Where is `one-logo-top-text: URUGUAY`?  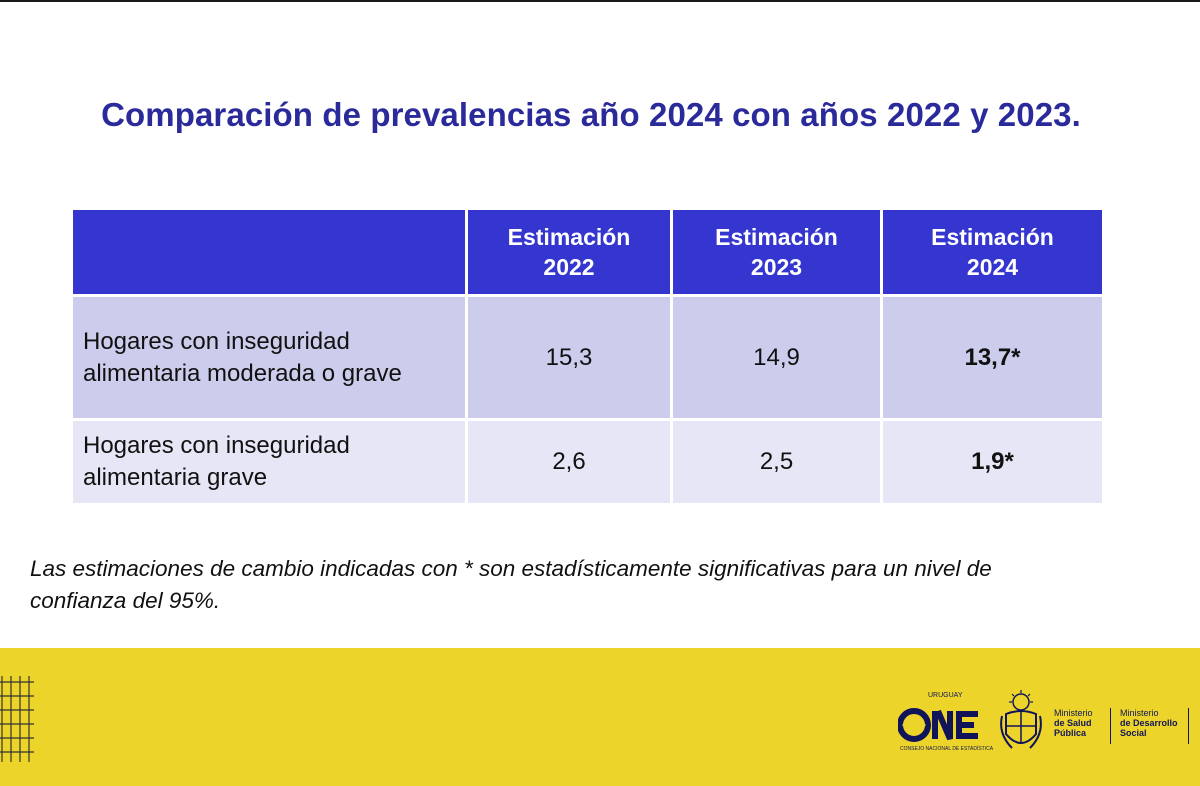
one-logo-top-text: URUGUAY is located at coordinates (945, 695).